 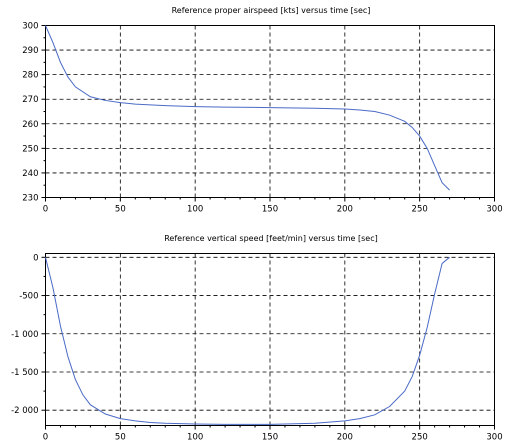 What do you see at coordinates (30, 149) in the screenshot?
I see `airspeed-y-tick-label: 250` at bounding box center [30, 149].